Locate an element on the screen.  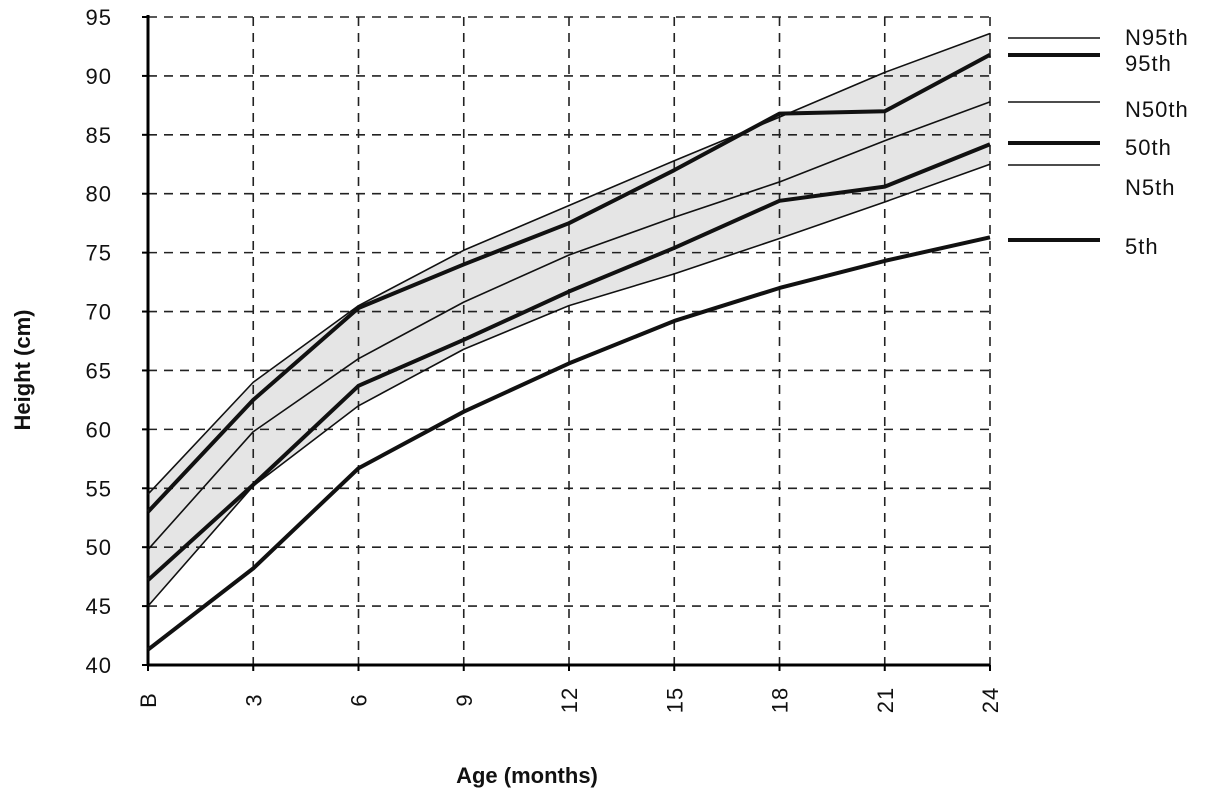
x-tick-label: 9 is located at coordinates (464, 699).